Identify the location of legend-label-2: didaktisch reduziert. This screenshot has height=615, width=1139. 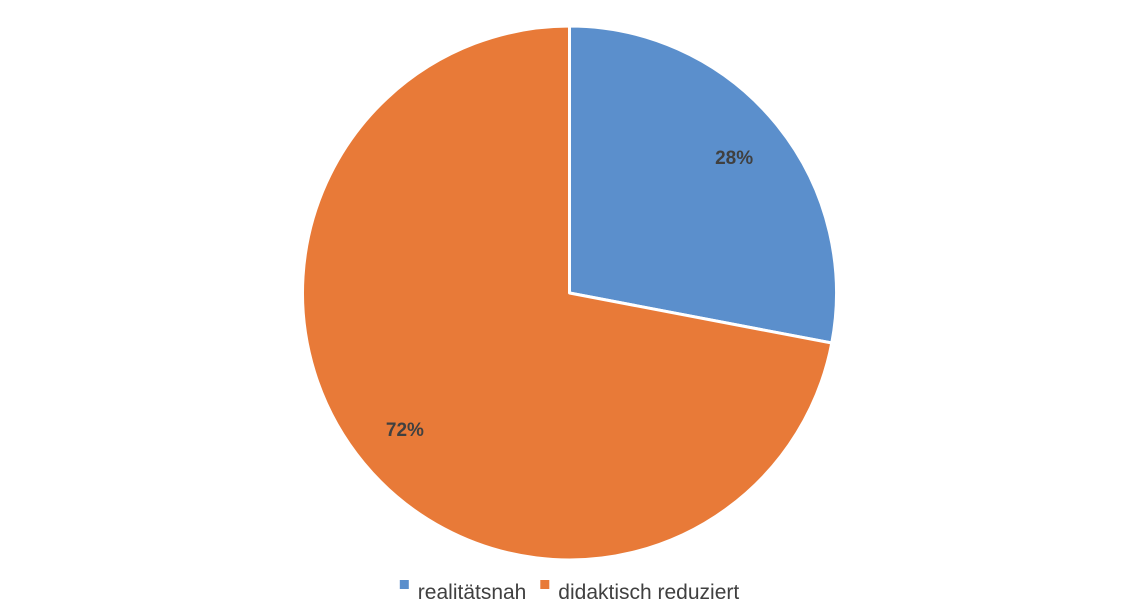
(648, 592).